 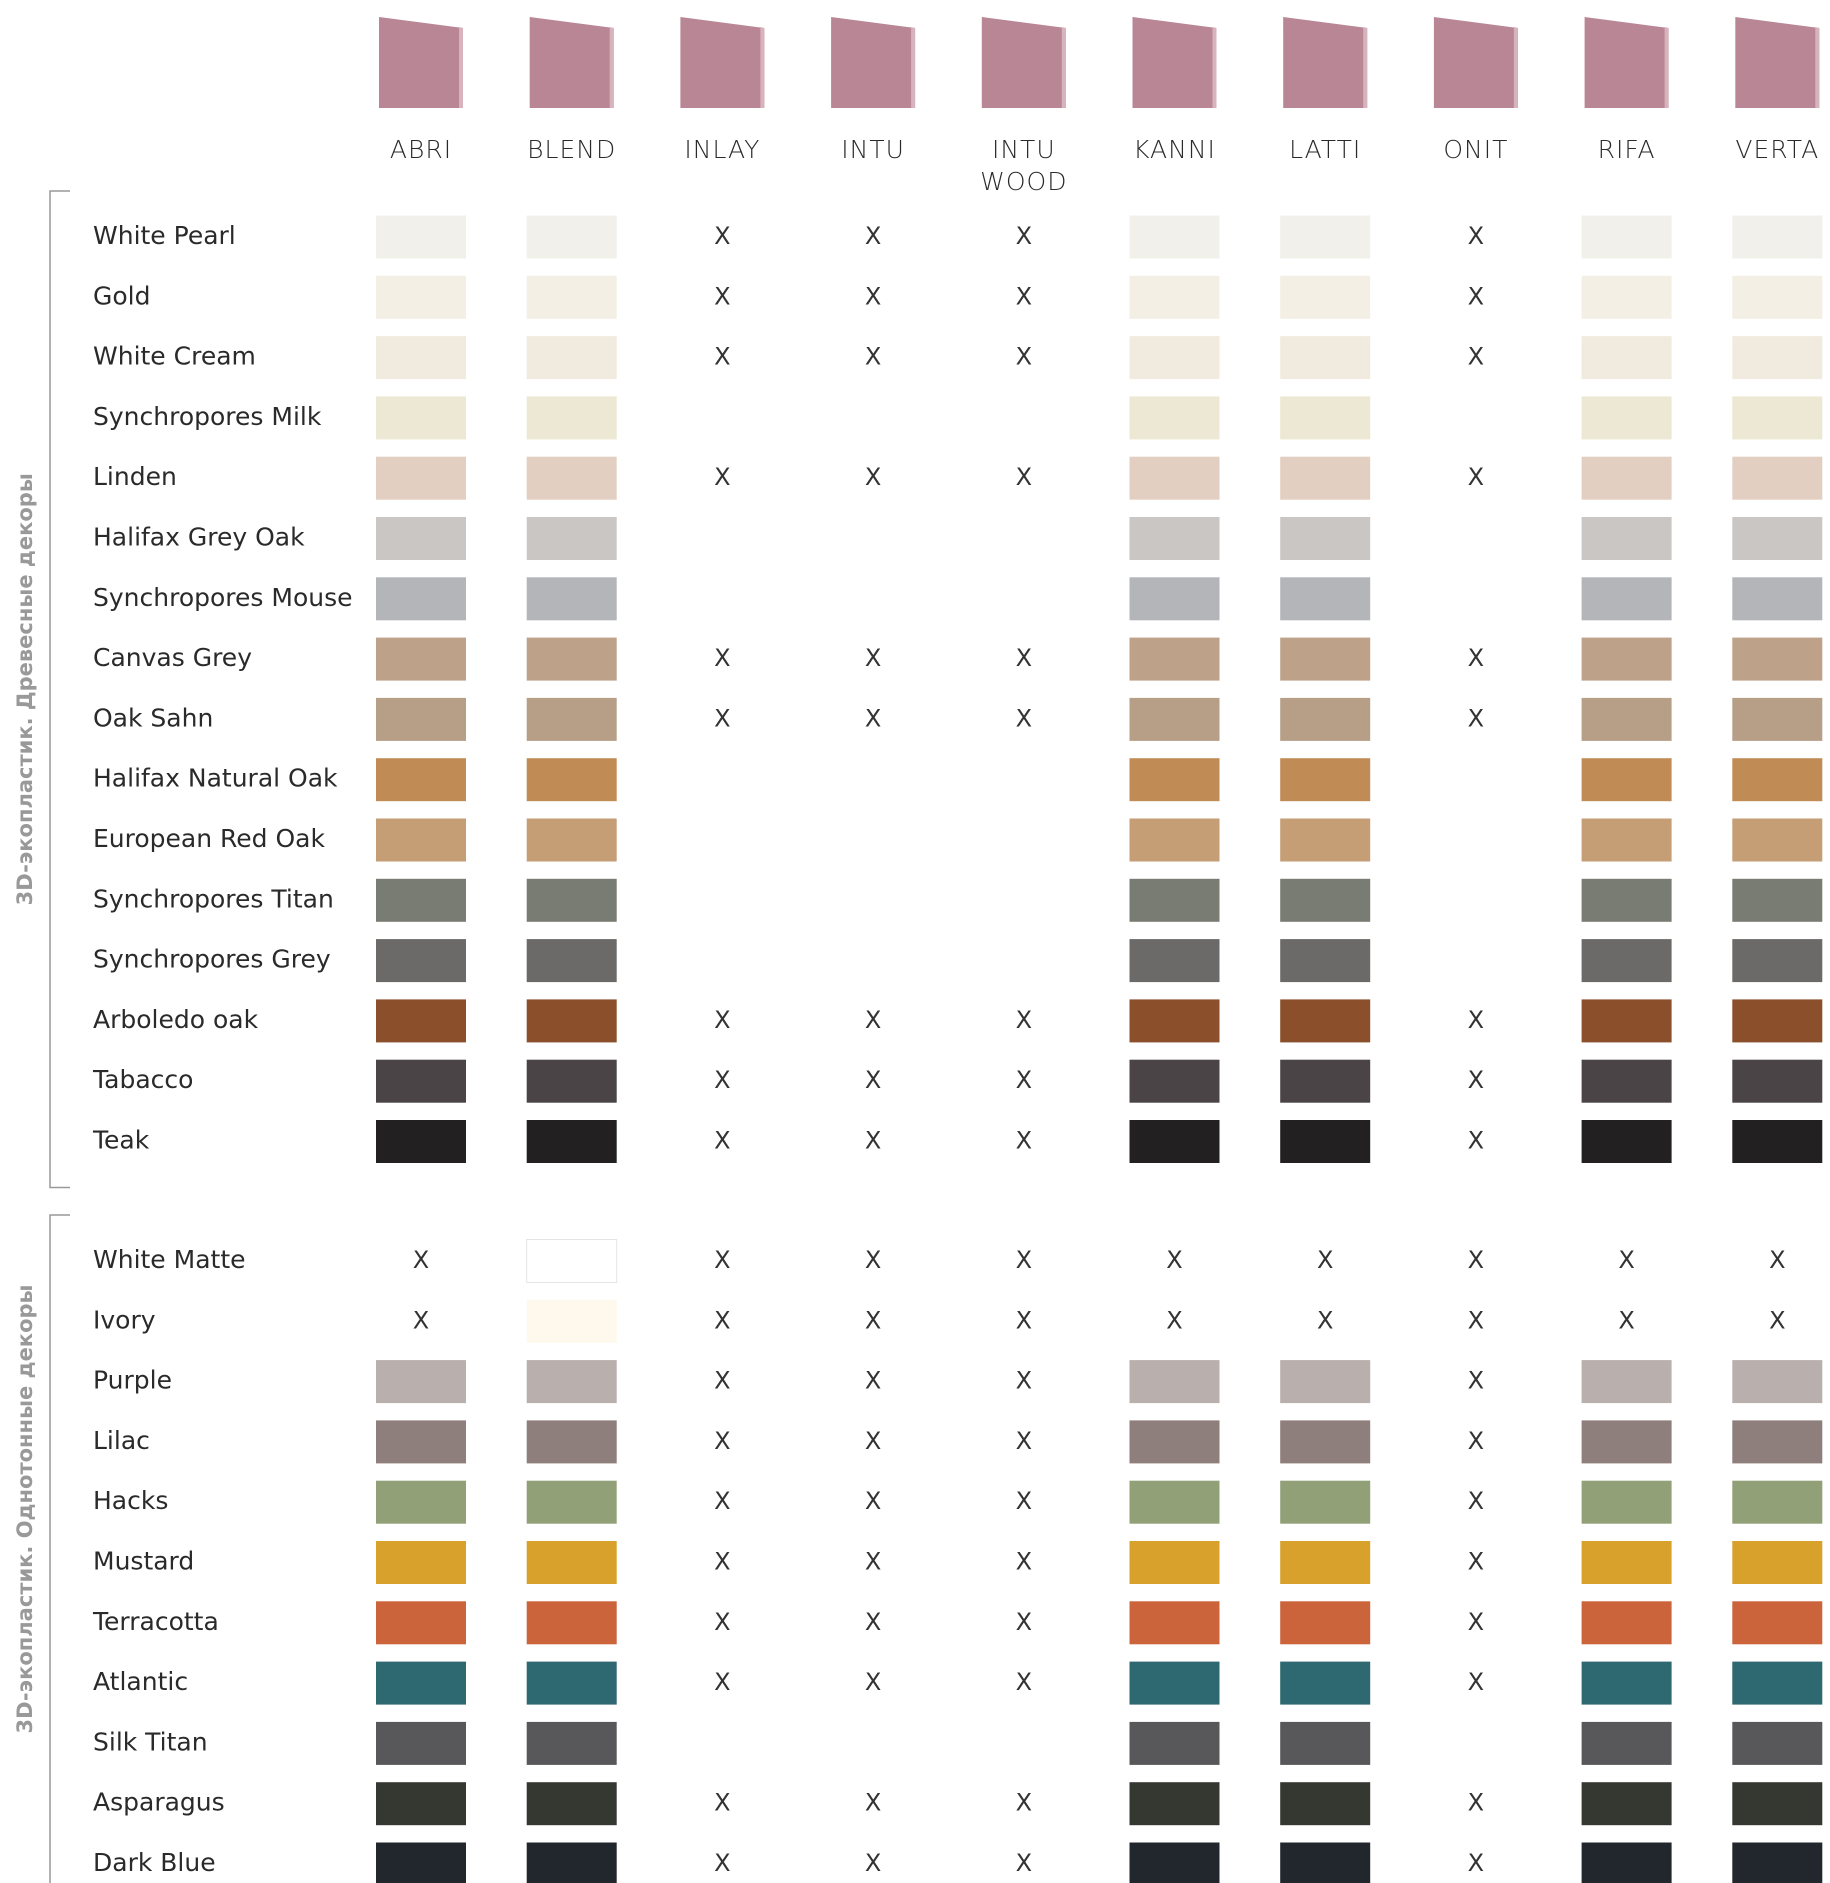 What do you see at coordinates (172, 657) in the screenshot?
I see `row-label: Canvas Grey` at bounding box center [172, 657].